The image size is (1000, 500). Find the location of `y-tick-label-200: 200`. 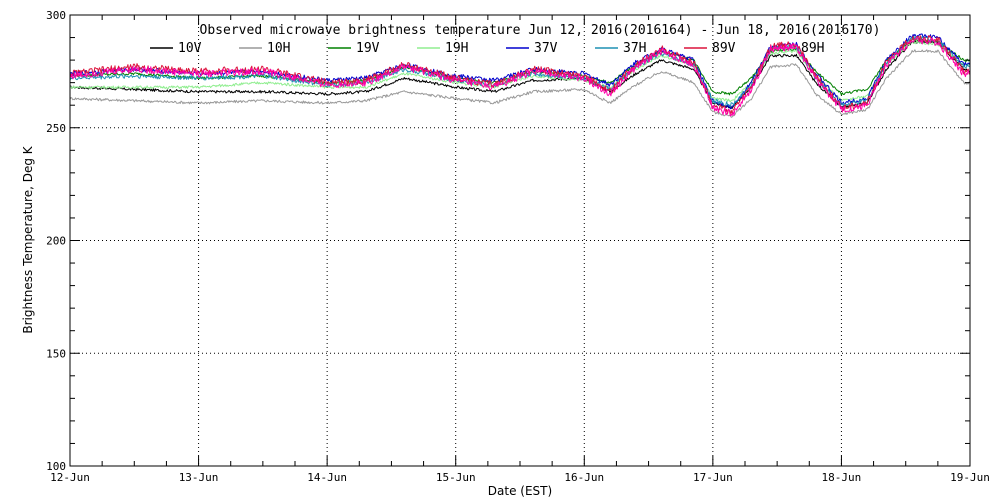

y-tick-label-200: 200 is located at coordinates (56, 241).